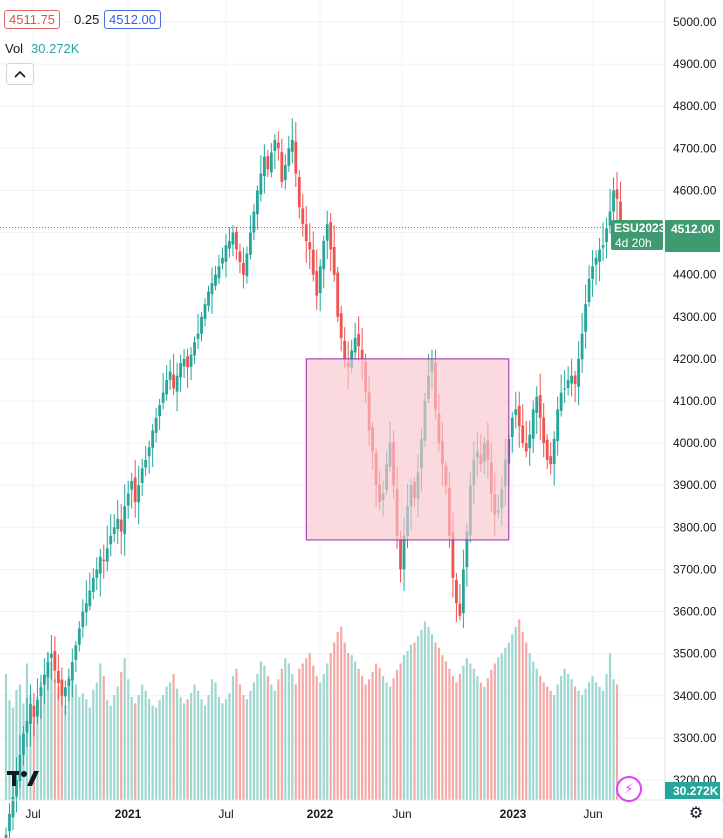 Image resolution: width=723 pixels, height=838 pixels. Describe the element at coordinates (695, 527) in the screenshot. I see `price-tick-label: 3800.00` at that location.